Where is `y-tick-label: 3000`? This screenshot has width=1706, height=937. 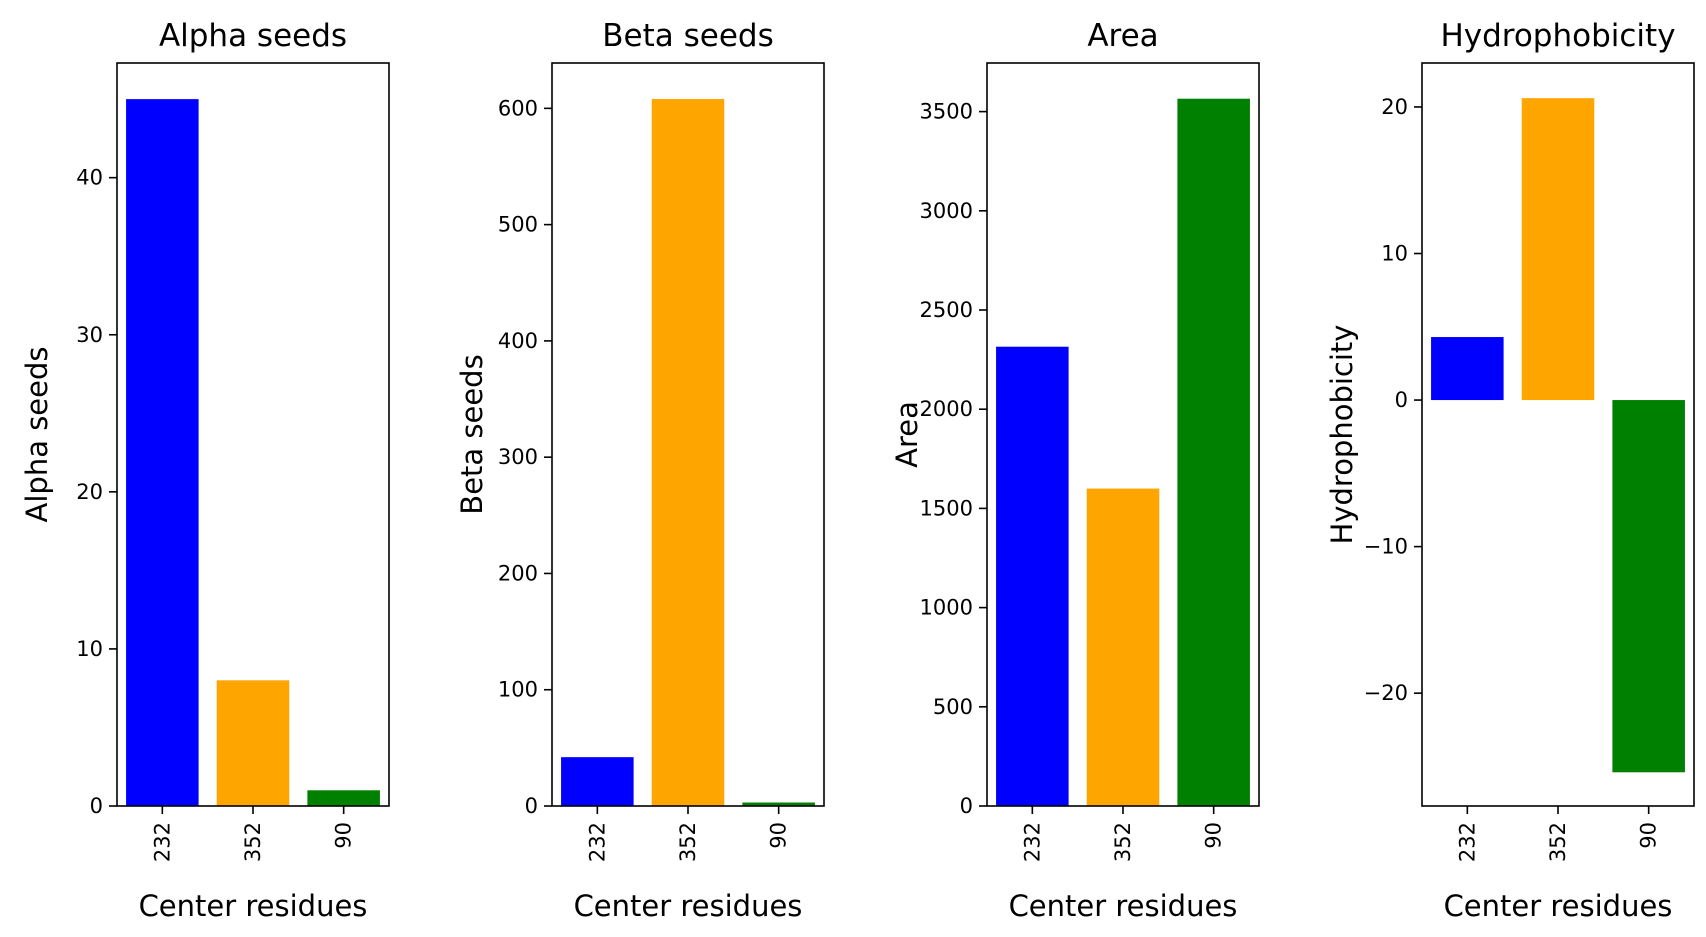 y-tick-label: 3000 is located at coordinates (946, 211).